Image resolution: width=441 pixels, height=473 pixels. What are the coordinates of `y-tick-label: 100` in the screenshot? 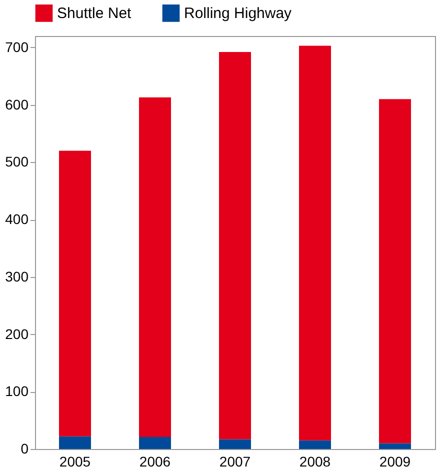 It's located at (17, 391).